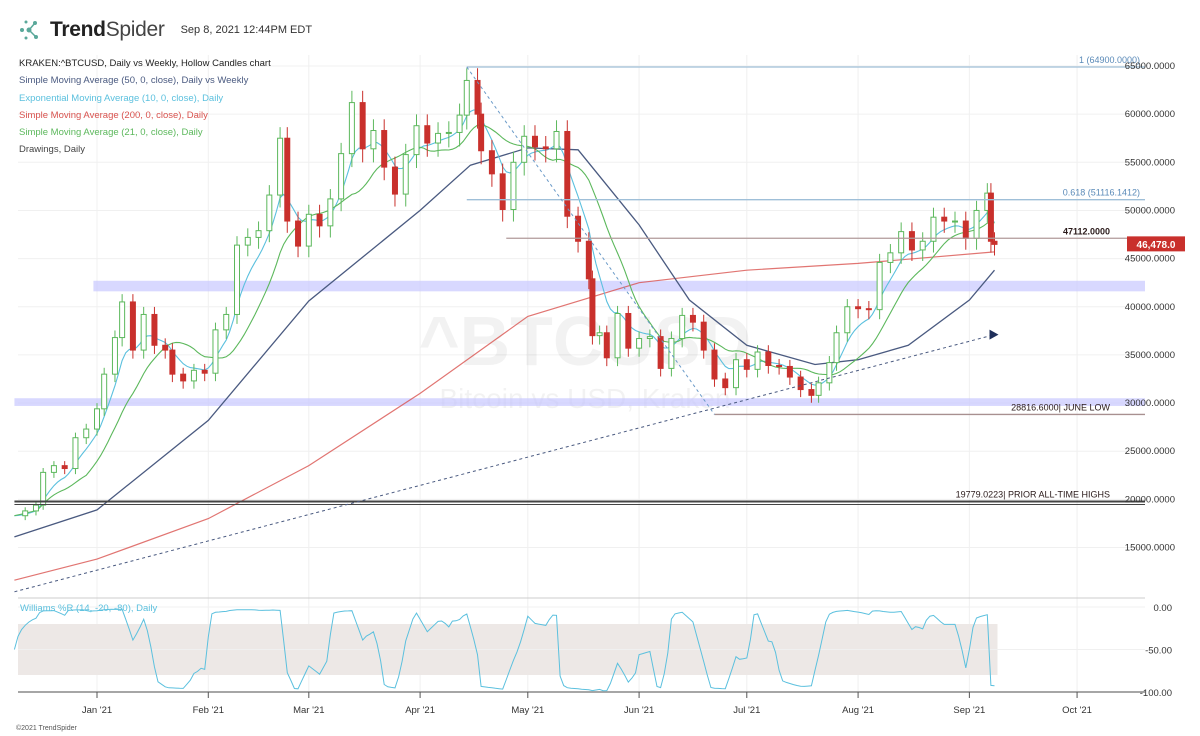 This screenshot has width=1200, height=736. Describe the element at coordinates (1163, 608) in the screenshot. I see `williams-tick-label: 0.00` at that location.